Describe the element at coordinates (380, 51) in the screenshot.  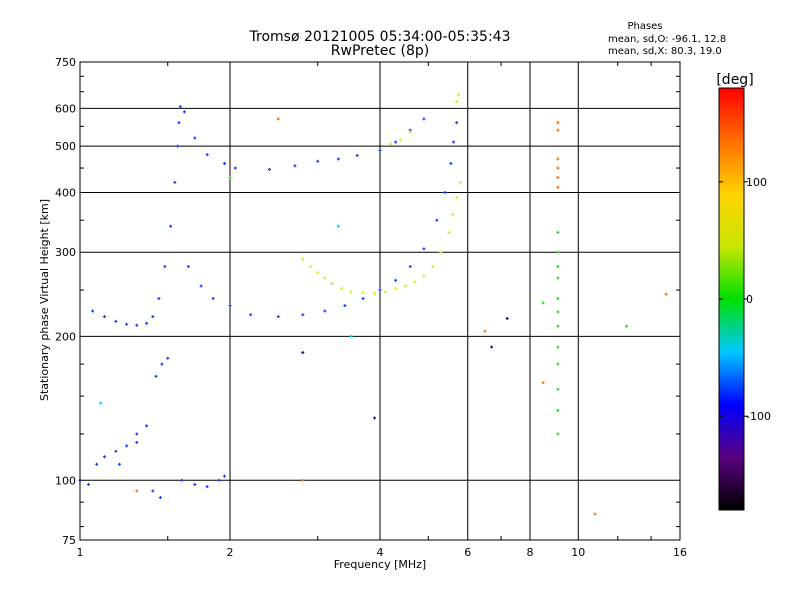
I see `chart-subtitle: RwPretec (8p)` at that location.